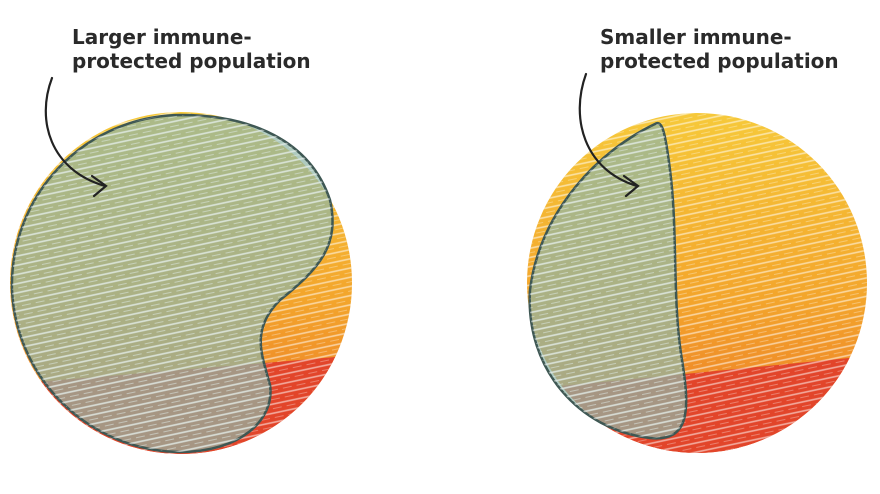 This screenshot has width=880, height=494. What do you see at coordinates (696, 37) in the screenshot?
I see `label-line: Smaller immune-` at bounding box center [696, 37].